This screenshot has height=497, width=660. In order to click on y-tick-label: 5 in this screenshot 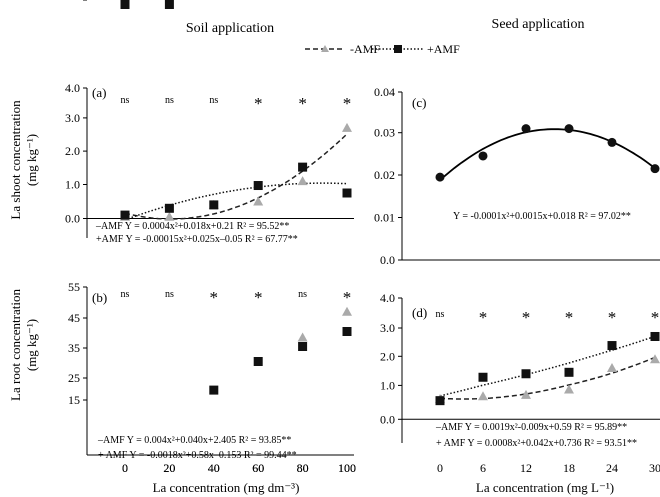, I will do `click(77, 1)`.